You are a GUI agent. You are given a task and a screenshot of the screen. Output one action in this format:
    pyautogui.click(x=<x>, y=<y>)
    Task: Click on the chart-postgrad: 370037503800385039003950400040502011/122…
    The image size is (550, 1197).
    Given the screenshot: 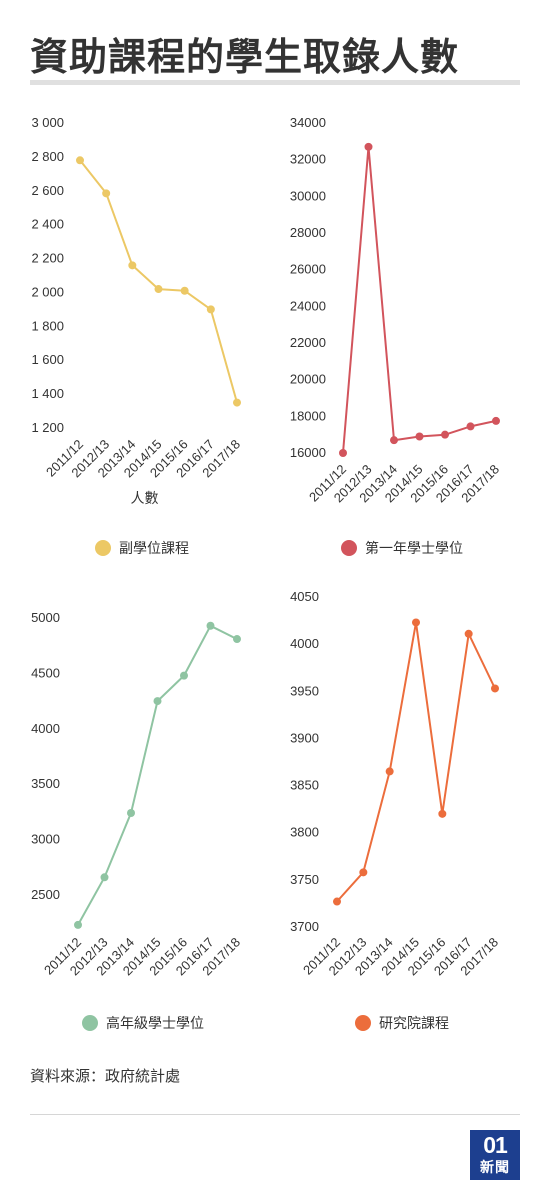 What is the action you would take?
    pyautogui.click(x=395, y=783)
    